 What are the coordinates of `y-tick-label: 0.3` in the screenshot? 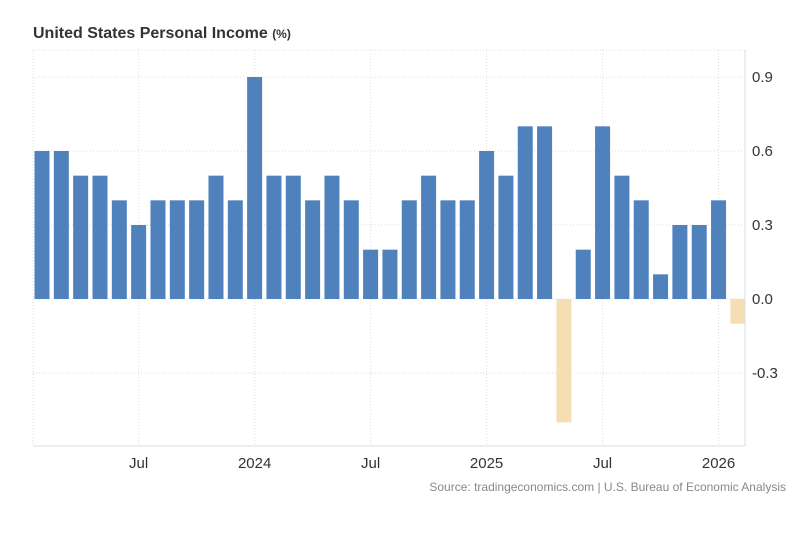 It's located at (762, 225).